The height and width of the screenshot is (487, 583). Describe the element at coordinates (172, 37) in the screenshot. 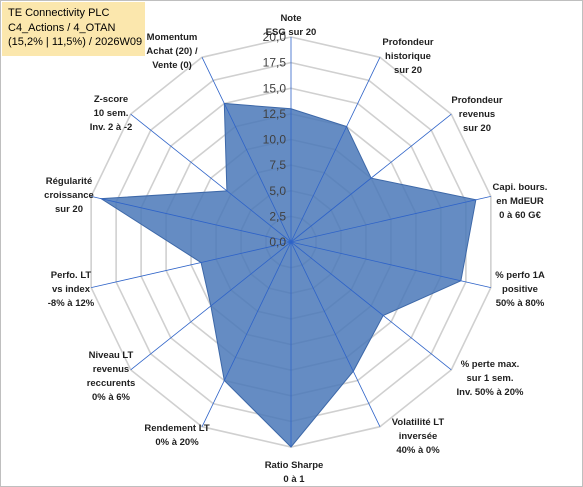

I see `axis-label-13-line-0: Momentum` at that location.